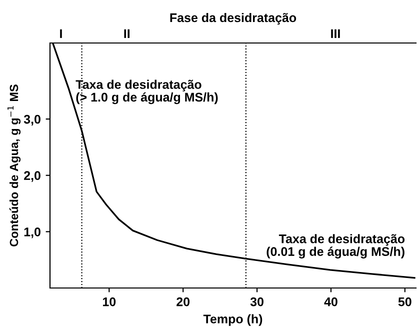 The width and height of the screenshot is (420, 336). I want to click on y-tick-label: 3,0, so click(32, 120).